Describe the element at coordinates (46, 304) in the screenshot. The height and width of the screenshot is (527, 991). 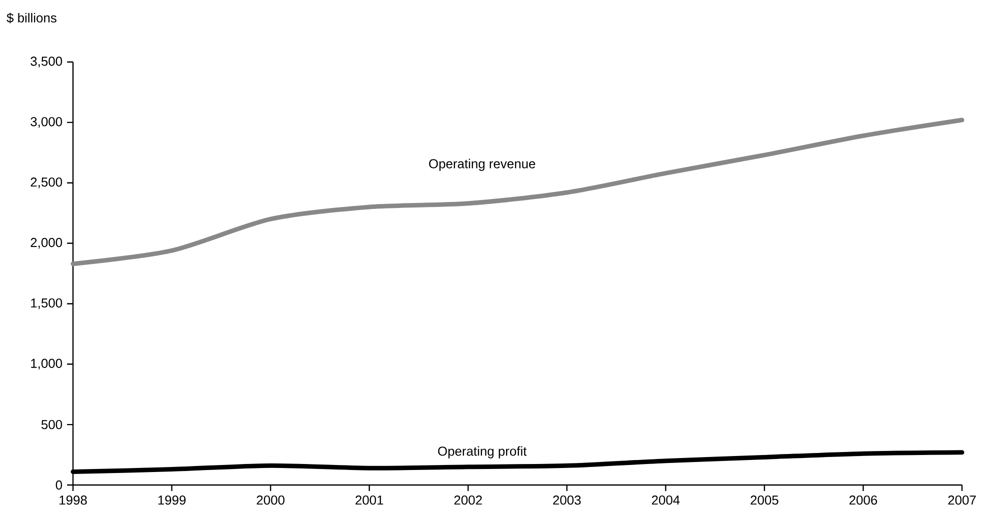
I see `y-tick-label: 1,500` at that location.